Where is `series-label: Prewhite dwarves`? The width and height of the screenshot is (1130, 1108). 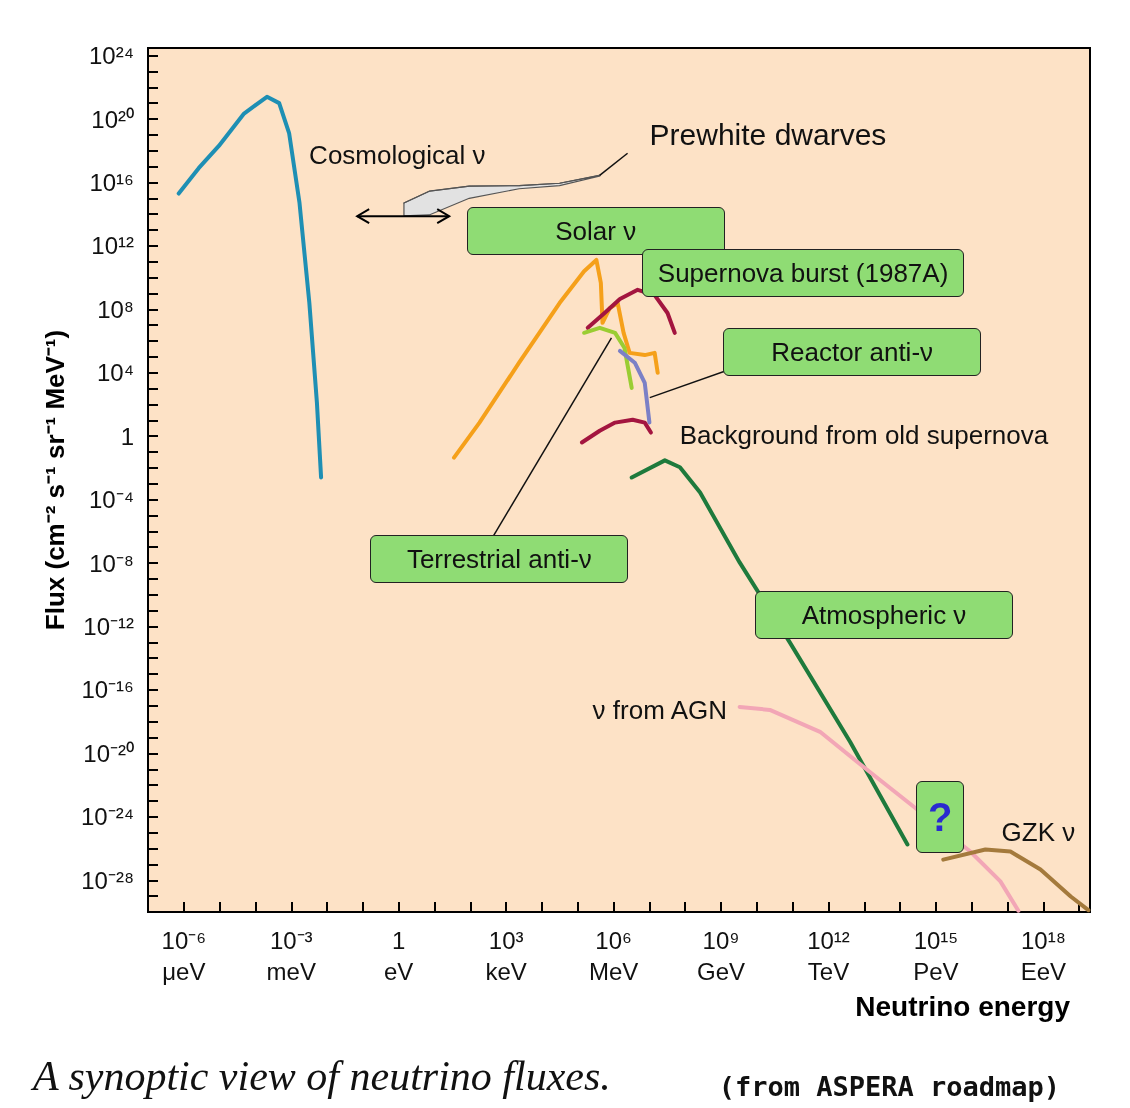 series-label: Prewhite dwarves is located at coordinates (768, 135).